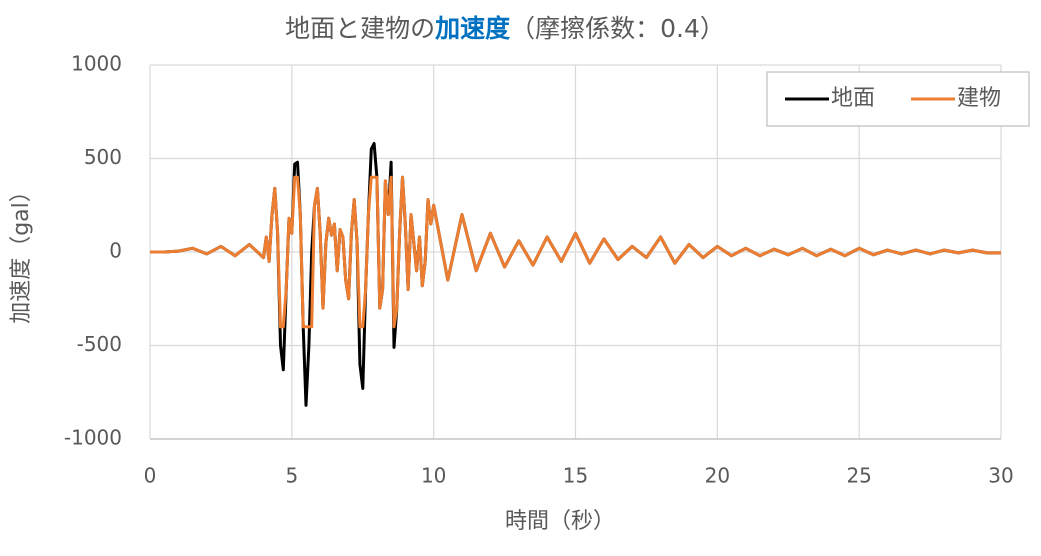 Image resolution: width=1041 pixels, height=556 pixels. Describe the element at coordinates (717, 476) in the screenshot. I see `x-tick-label: 20` at that location.